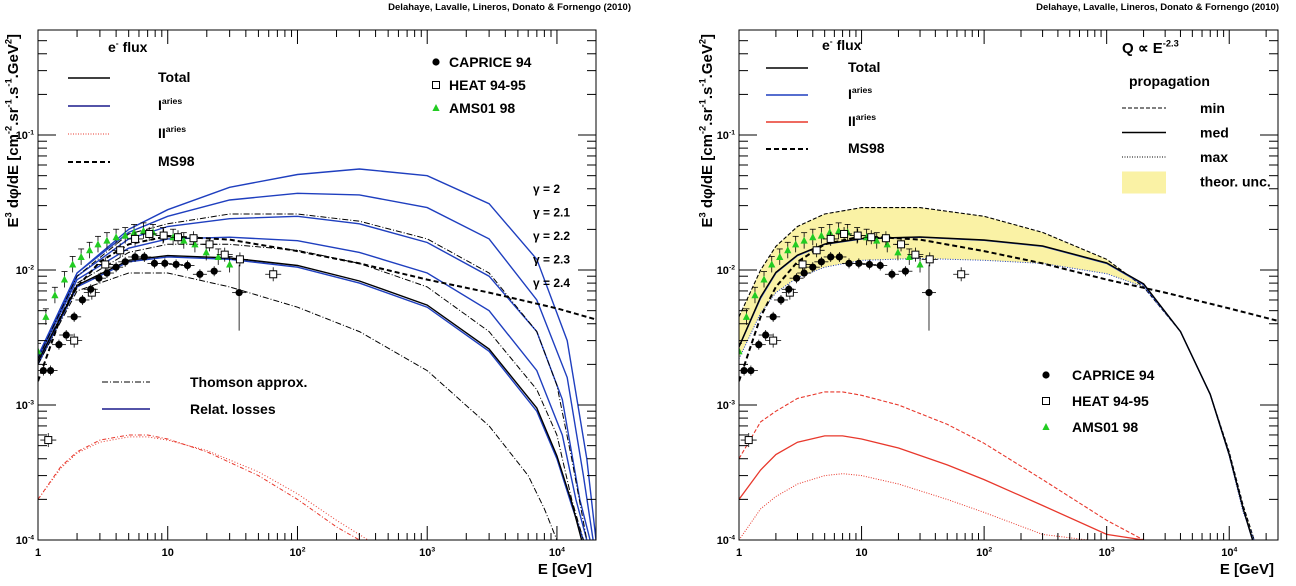 Image resolution: width=1296 pixels, height=586 pixels. Describe the element at coordinates (168, 553) in the screenshot. I see `x-tick-label: 10` at that location.